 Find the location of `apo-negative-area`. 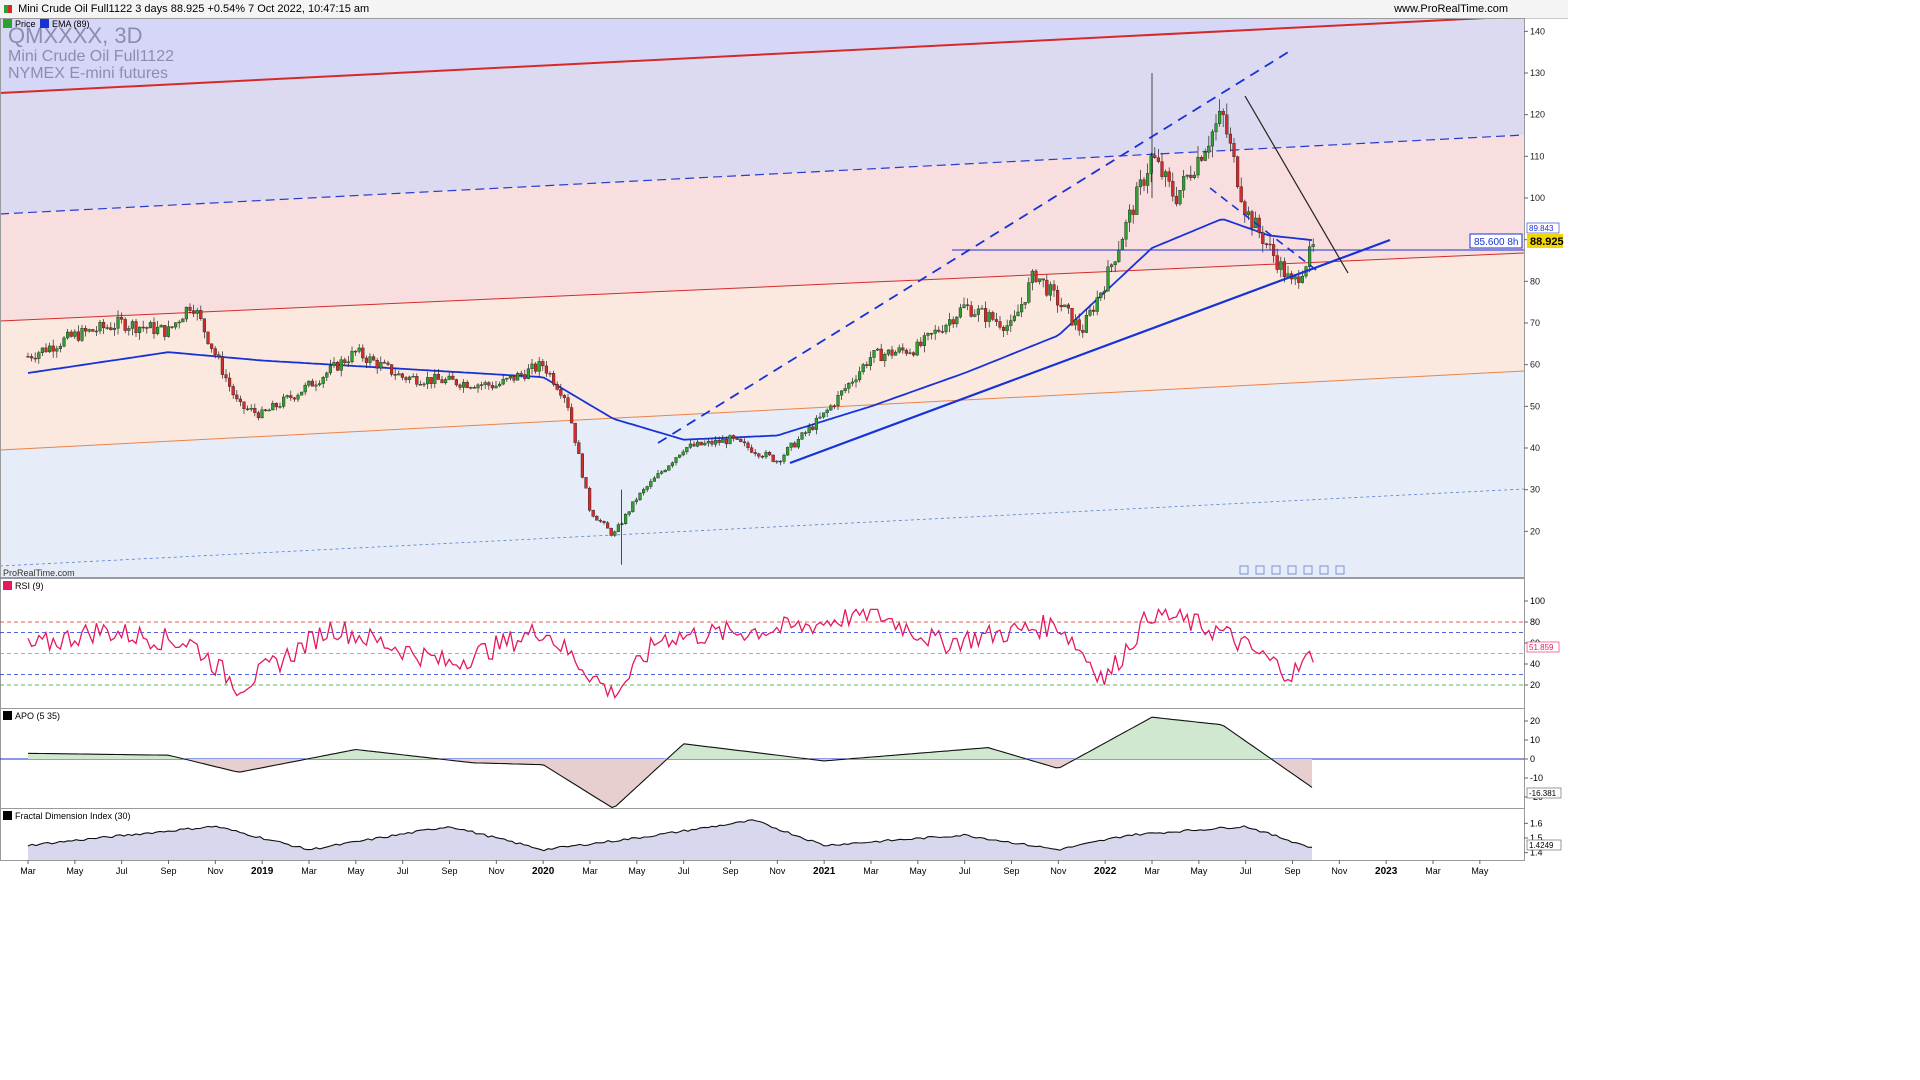

apo-negative-area is located at coordinates (670, 783).